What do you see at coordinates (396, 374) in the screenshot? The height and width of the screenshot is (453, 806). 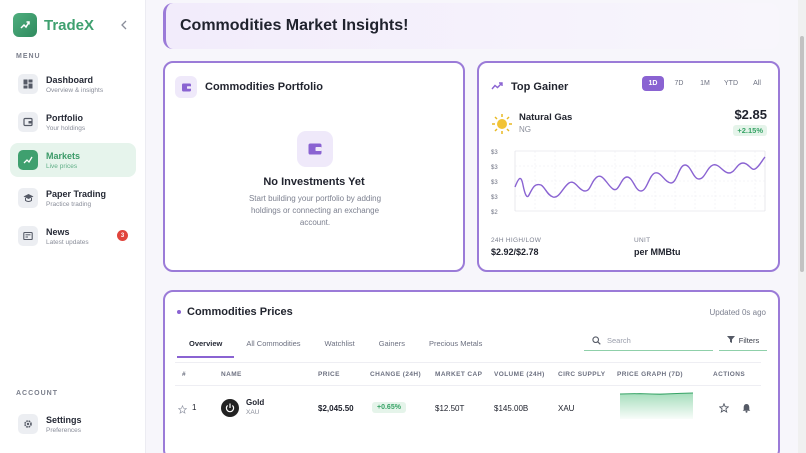 I see `column-header: CHANGE (24H)` at bounding box center [396, 374].